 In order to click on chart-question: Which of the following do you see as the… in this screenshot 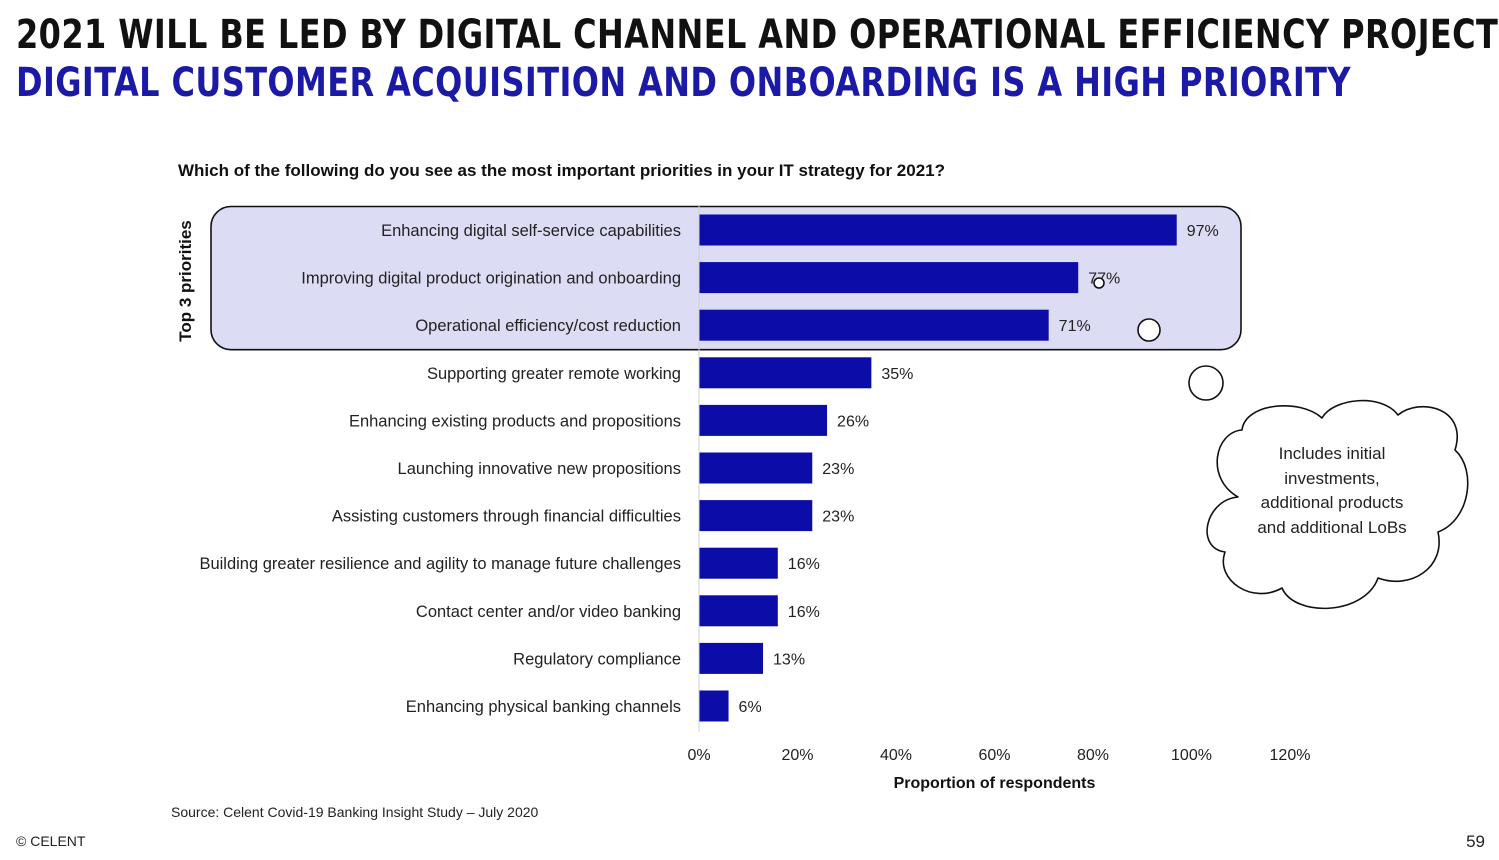, I will do `click(561, 170)`.